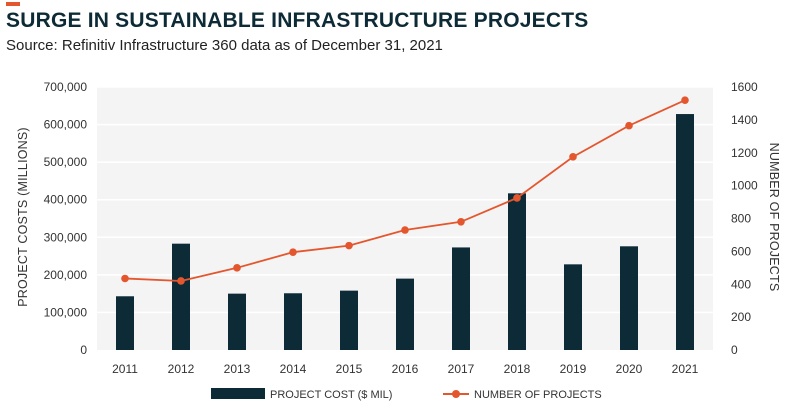 This screenshot has height=412, width=801. What do you see at coordinates (538, 395) in the screenshot?
I see `legend-line-label: NUMBER OF PROJECTS` at bounding box center [538, 395].